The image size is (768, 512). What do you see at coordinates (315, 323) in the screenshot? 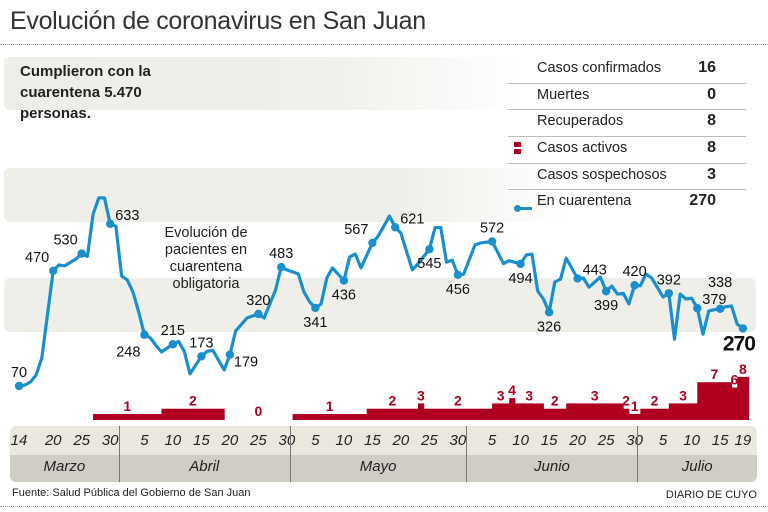
I see `data-point-label: 341` at bounding box center [315, 323].